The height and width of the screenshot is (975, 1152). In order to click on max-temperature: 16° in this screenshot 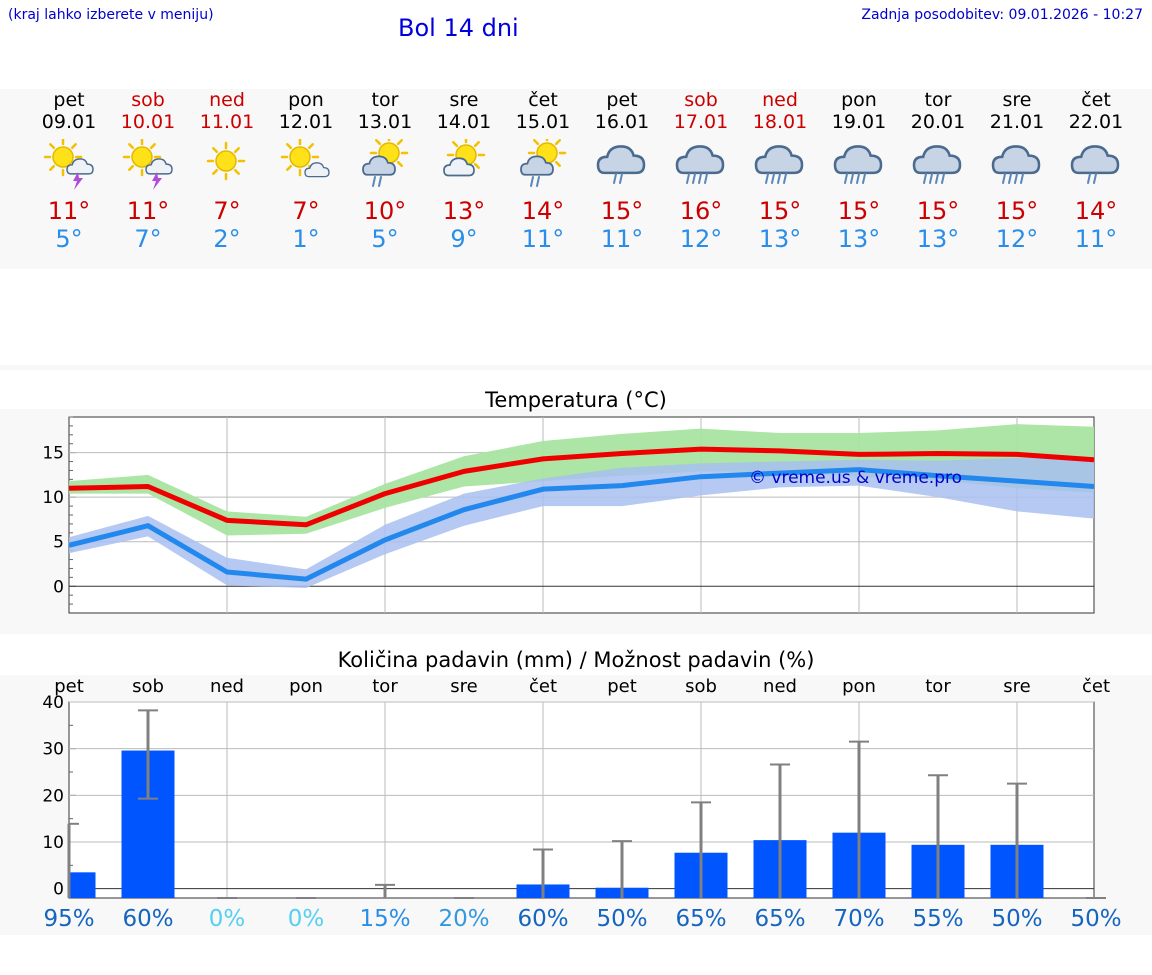, I will do `click(701, 211)`.